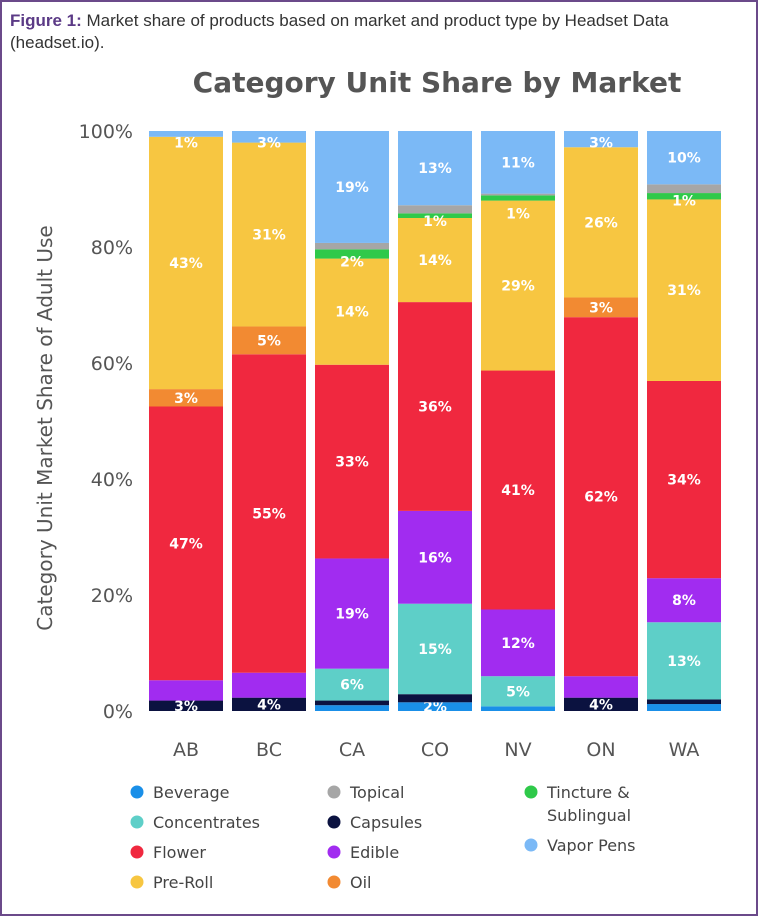 Image resolution: width=758 pixels, height=916 pixels. I want to click on chart-title: Category Unit Share by Market, so click(437, 82).